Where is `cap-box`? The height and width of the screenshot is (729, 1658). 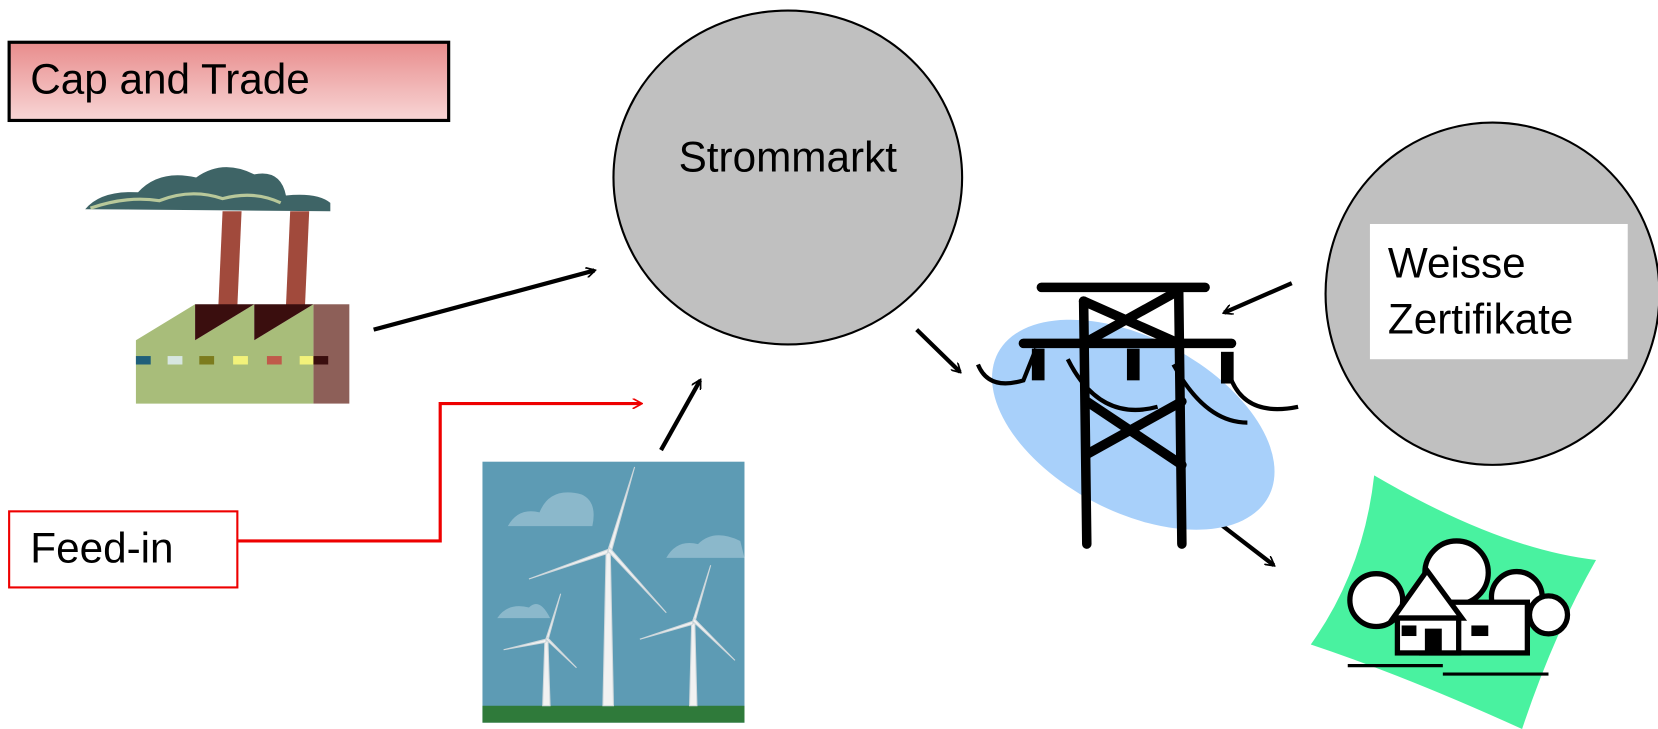 cap-box is located at coordinates (229, 81).